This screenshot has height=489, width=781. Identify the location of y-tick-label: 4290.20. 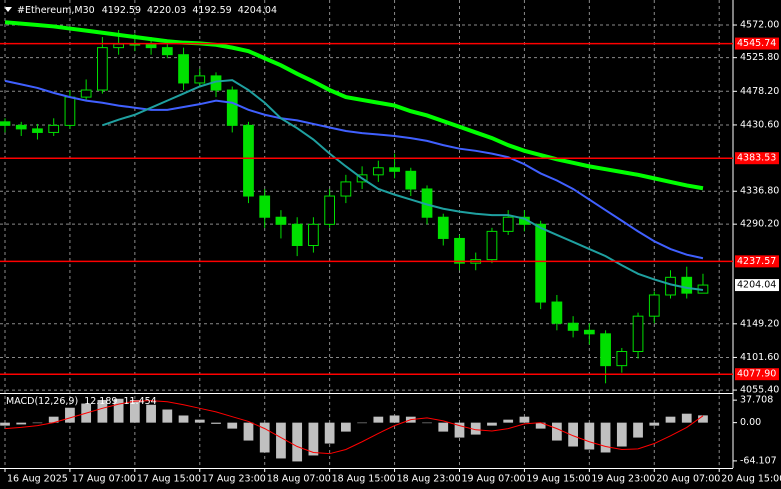
(759, 224).